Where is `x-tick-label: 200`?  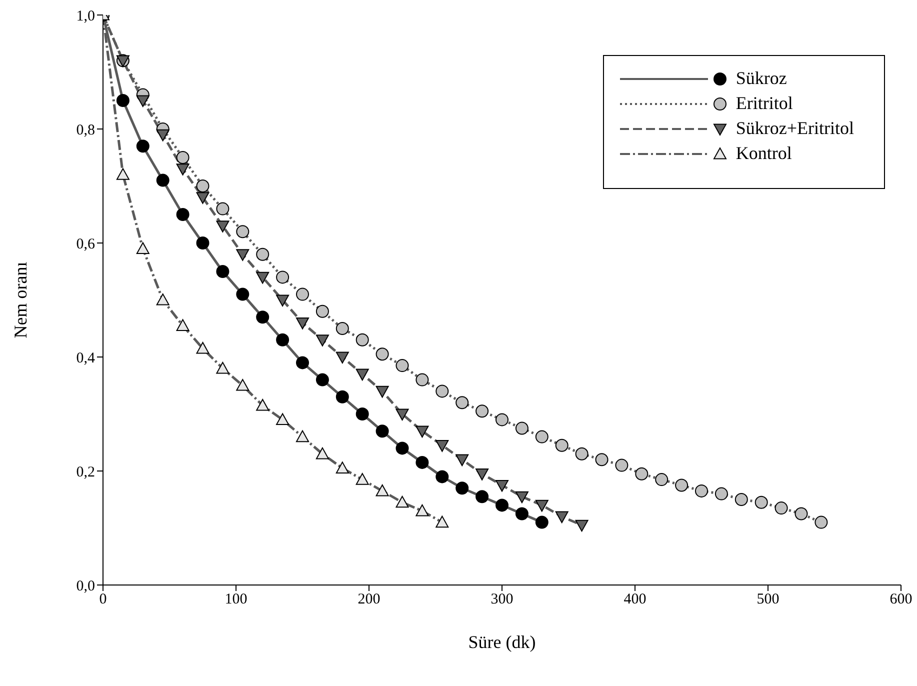 x-tick-label: 200 is located at coordinates (369, 600).